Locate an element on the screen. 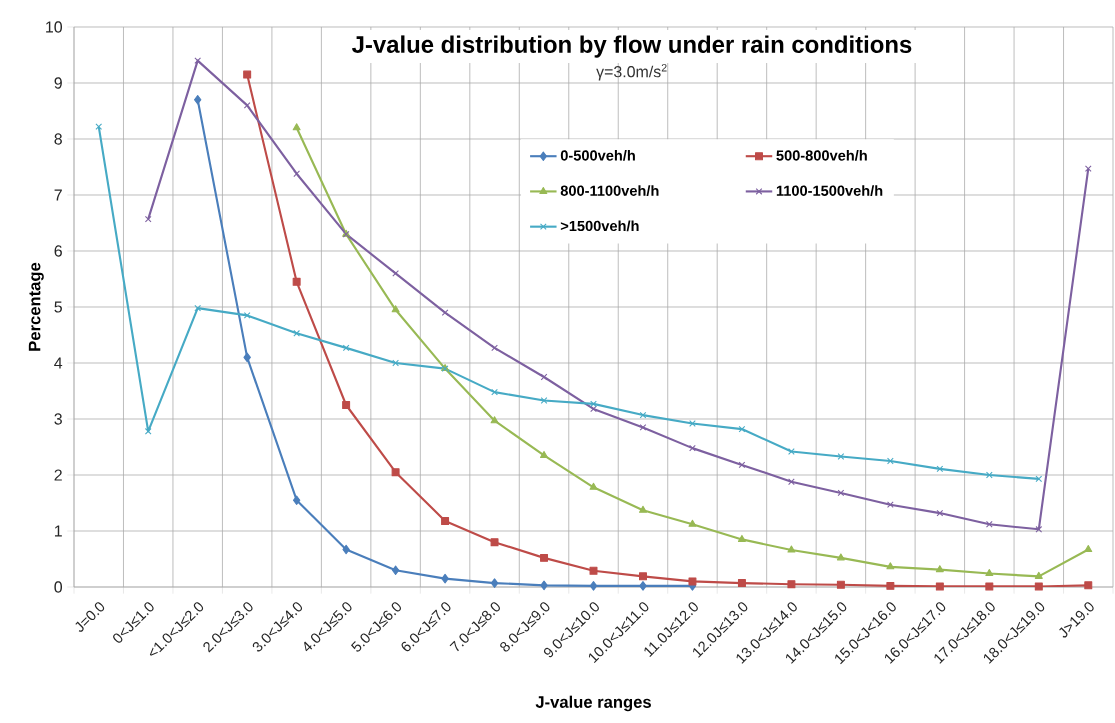 This screenshot has width=1115, height=723. y-tick-label: 3 is located at coordinates (58, 419).